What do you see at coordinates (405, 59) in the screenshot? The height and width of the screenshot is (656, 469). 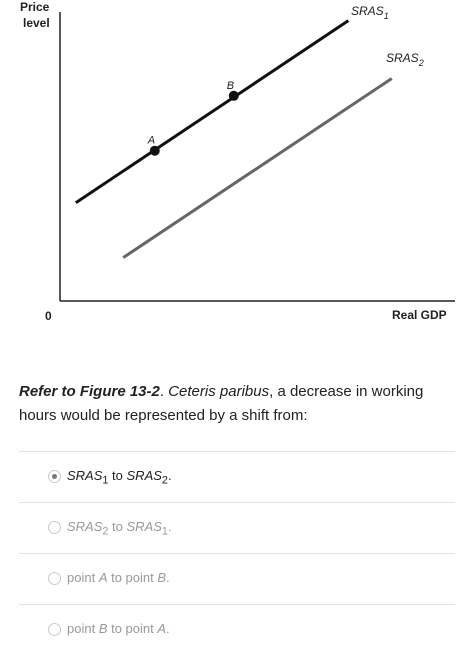 I see `sras2-label: SRAS2` at bounding box center [405, 59].